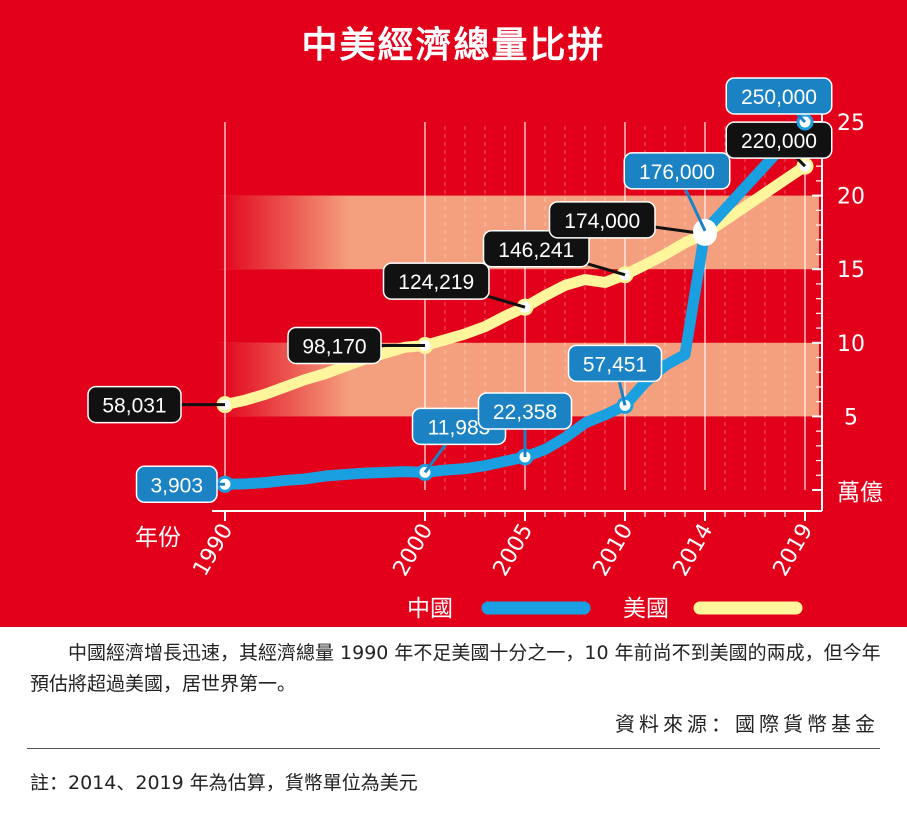 This screenshot has width=907, height=821. Describe the element at coordinates (794, 550) in the screenshot. I see `x-tick-label-2019: 2019` at that location.